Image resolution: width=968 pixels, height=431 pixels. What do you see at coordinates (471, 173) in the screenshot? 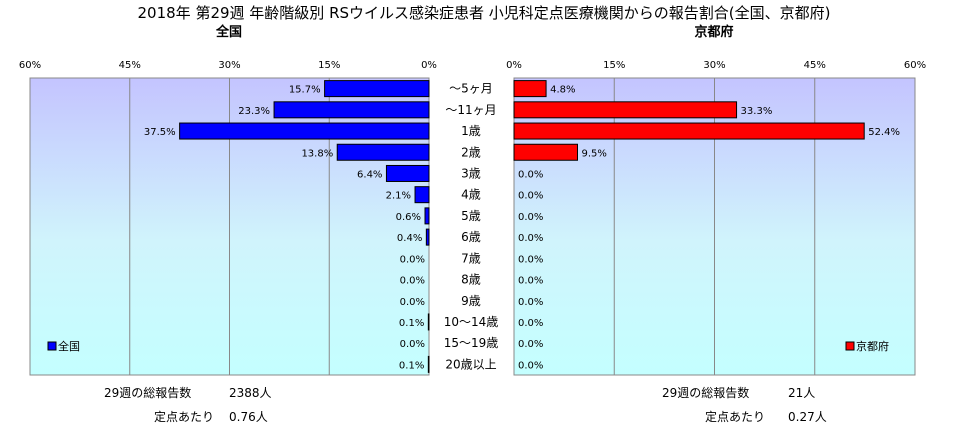
I see `category-label: 3歳` at bounding box center [471, 173].